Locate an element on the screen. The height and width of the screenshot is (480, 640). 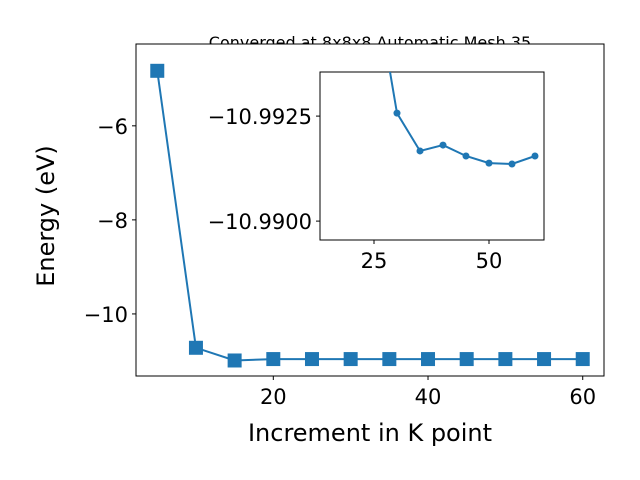
x-tick-label: 50 is located at coordinates (489, 261).